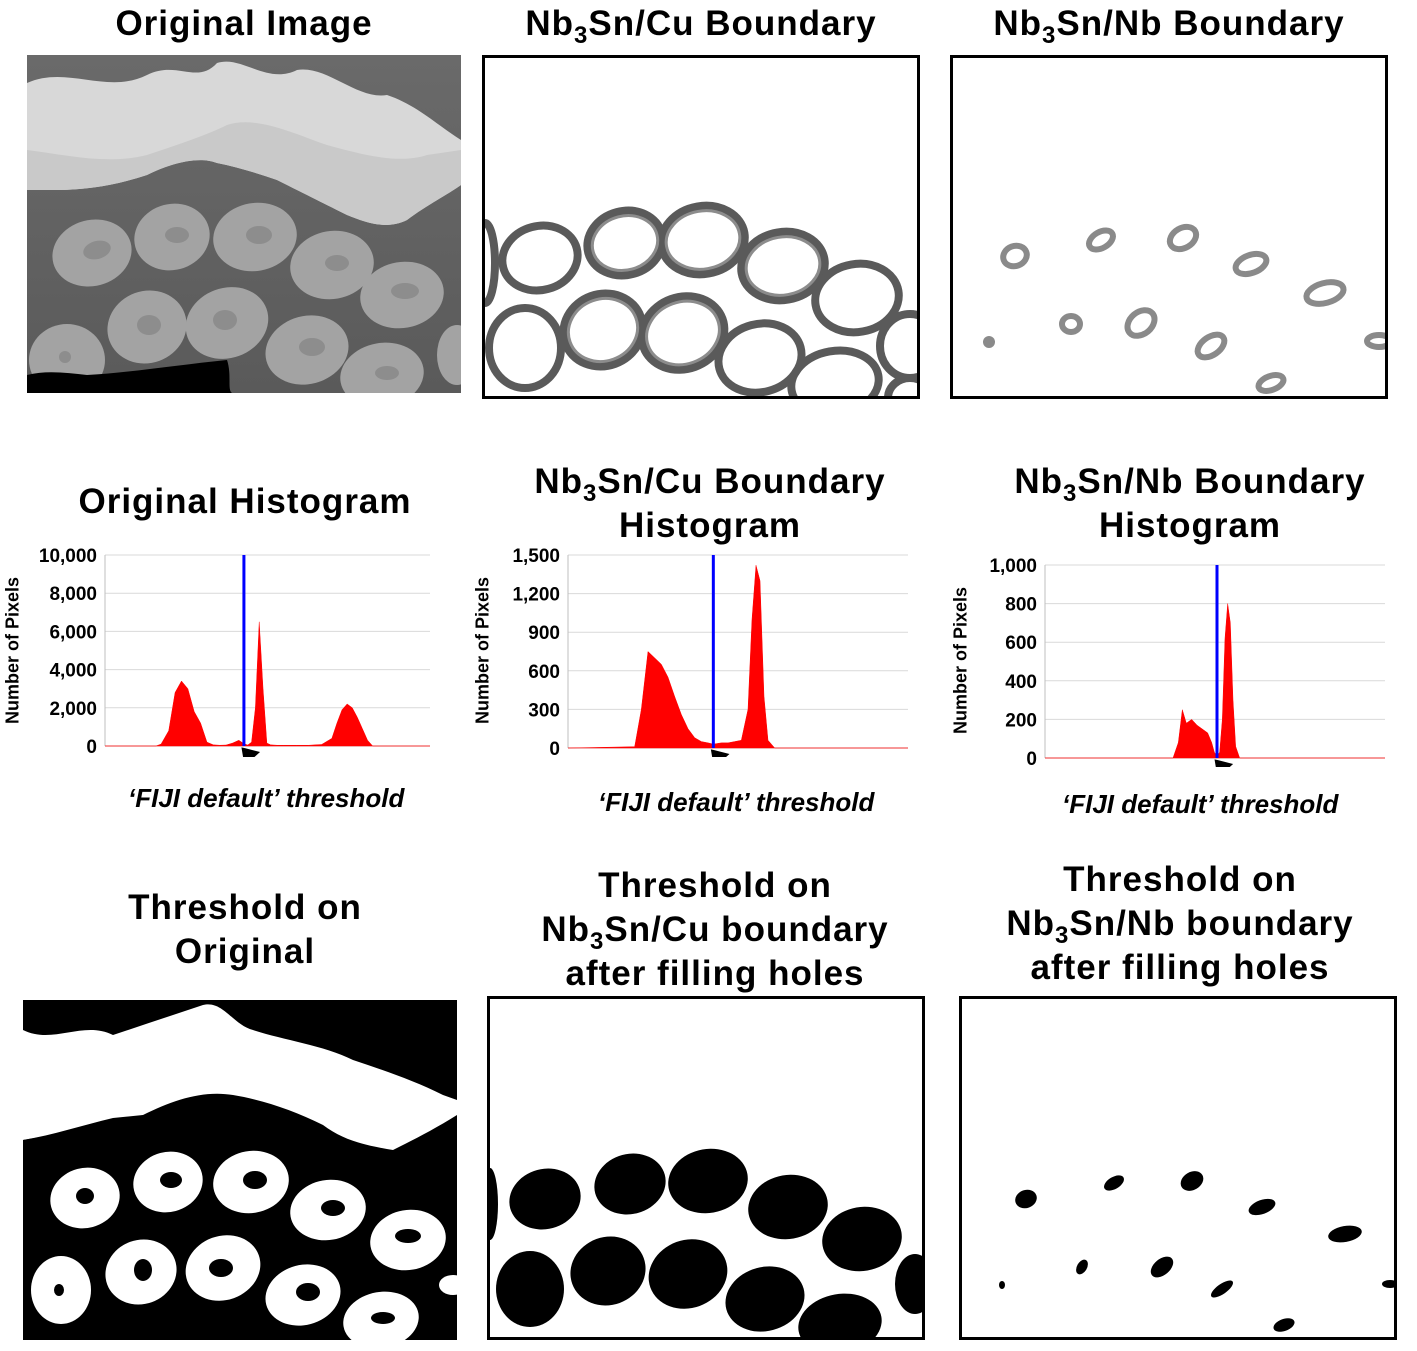  What do you see at coordinates (1021, 605) in the screenshot?
I see `y-tick-label: 800` at bounding box center [1021, 605].